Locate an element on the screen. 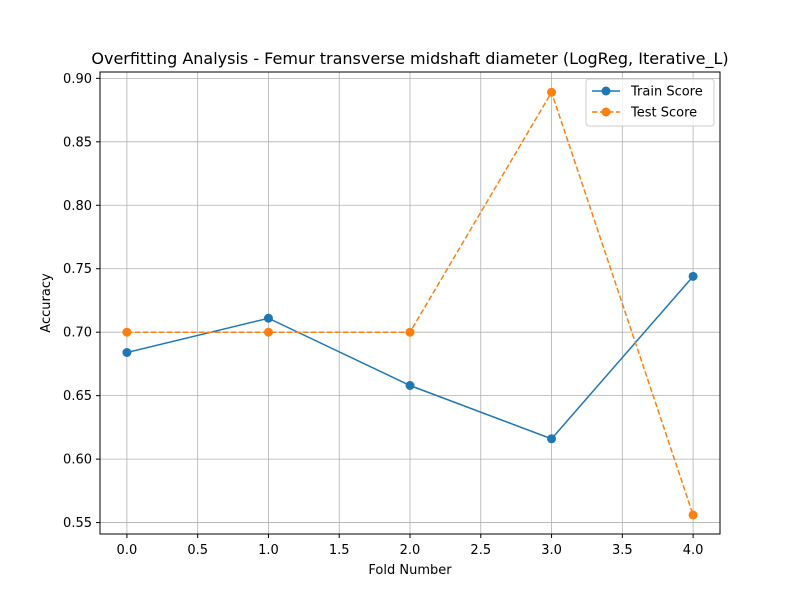 The height and width of the screenshot is (600, 800). y-tick-label: 0.80 is located at coordinates (77, 206).